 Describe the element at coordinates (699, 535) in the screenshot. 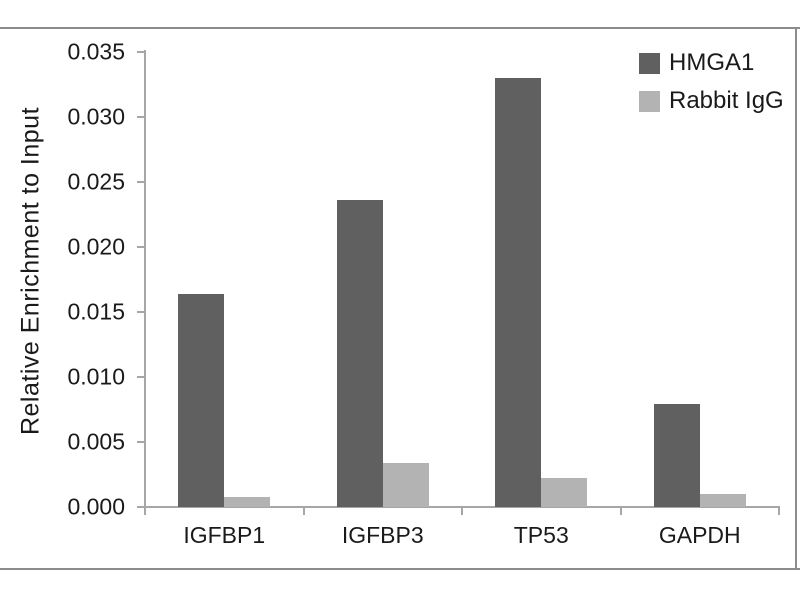

I see `x-category-label-gapdh: GAPDH` at that location.